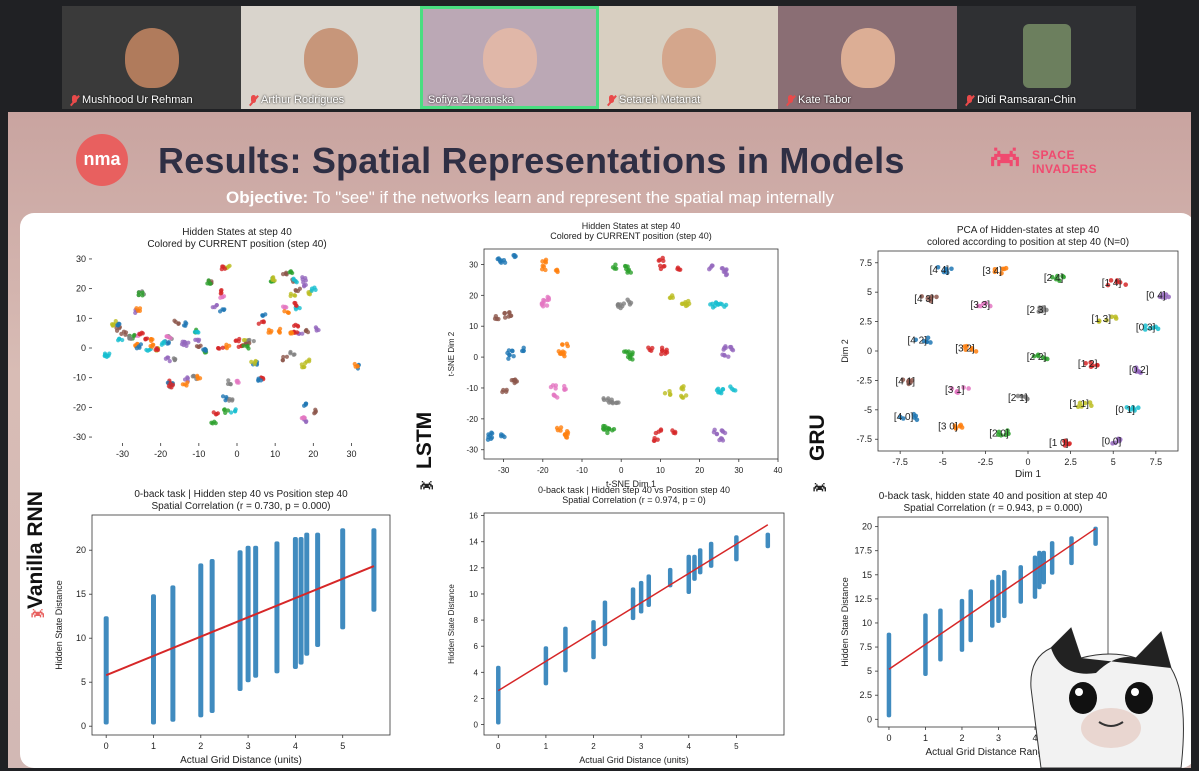  I want to click on cluster-label: [4 2], so click(917, 340).